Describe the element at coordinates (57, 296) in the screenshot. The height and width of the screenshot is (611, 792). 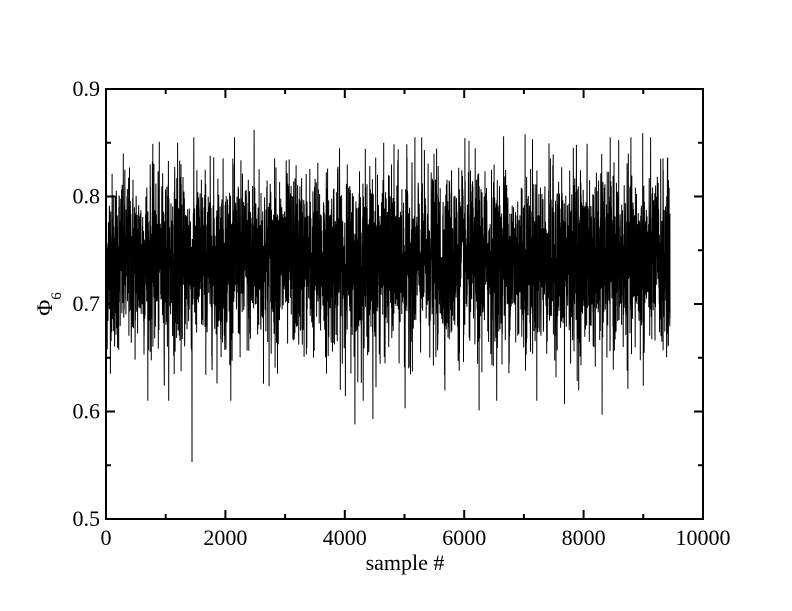
I see `y-axis-label-subscript: 6` at that location.